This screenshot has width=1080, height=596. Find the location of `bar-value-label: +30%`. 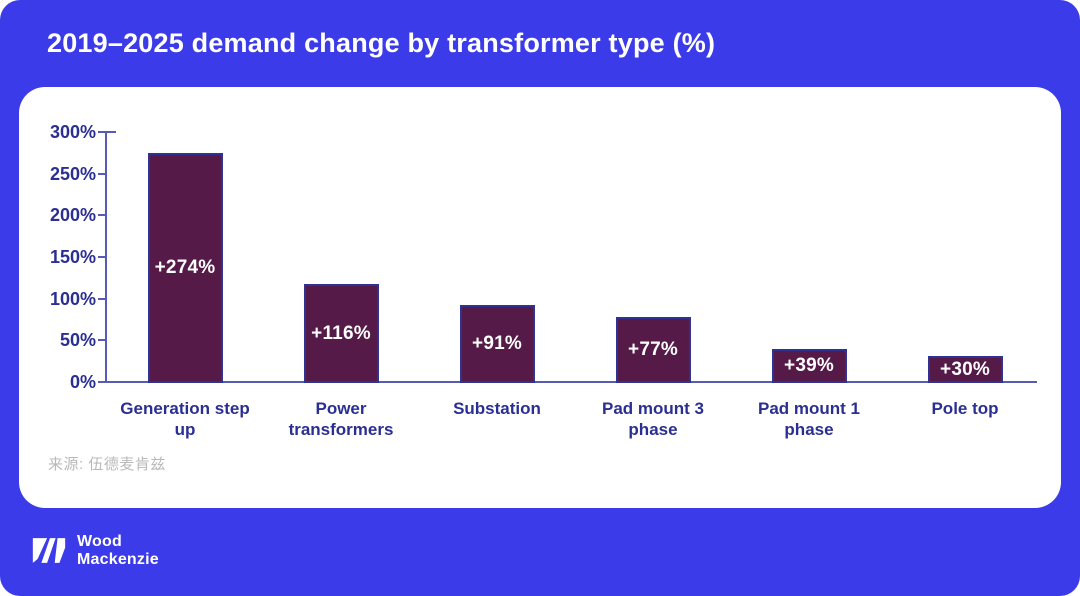

bar-value-label: +30% is located at coordinates (965, 369).